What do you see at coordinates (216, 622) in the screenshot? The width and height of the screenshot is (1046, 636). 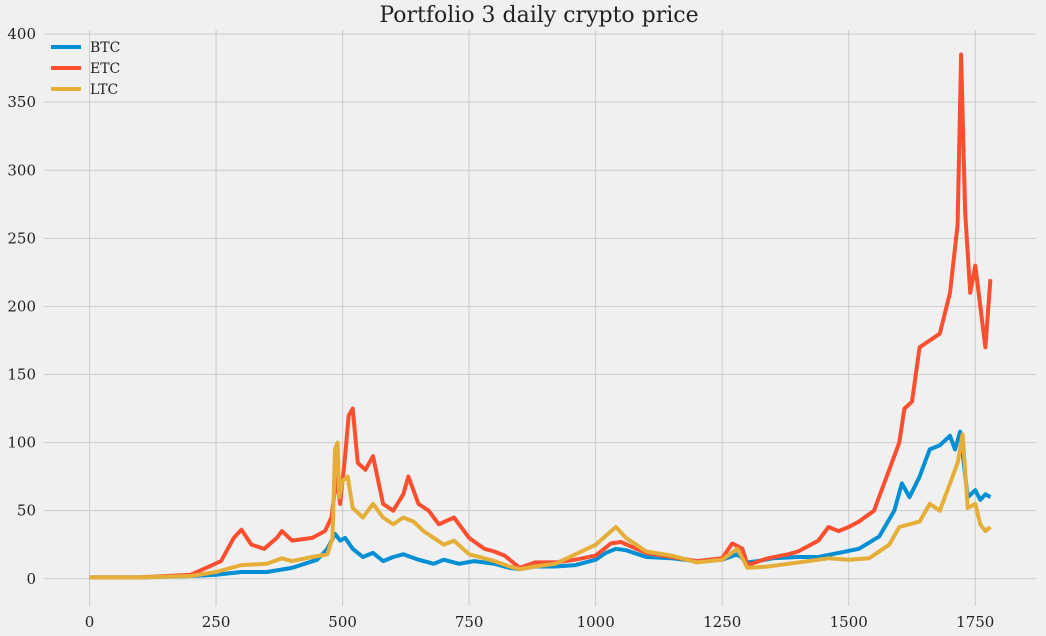 I see `x-tick-label-250: 250` at bounding box center [216, 622].